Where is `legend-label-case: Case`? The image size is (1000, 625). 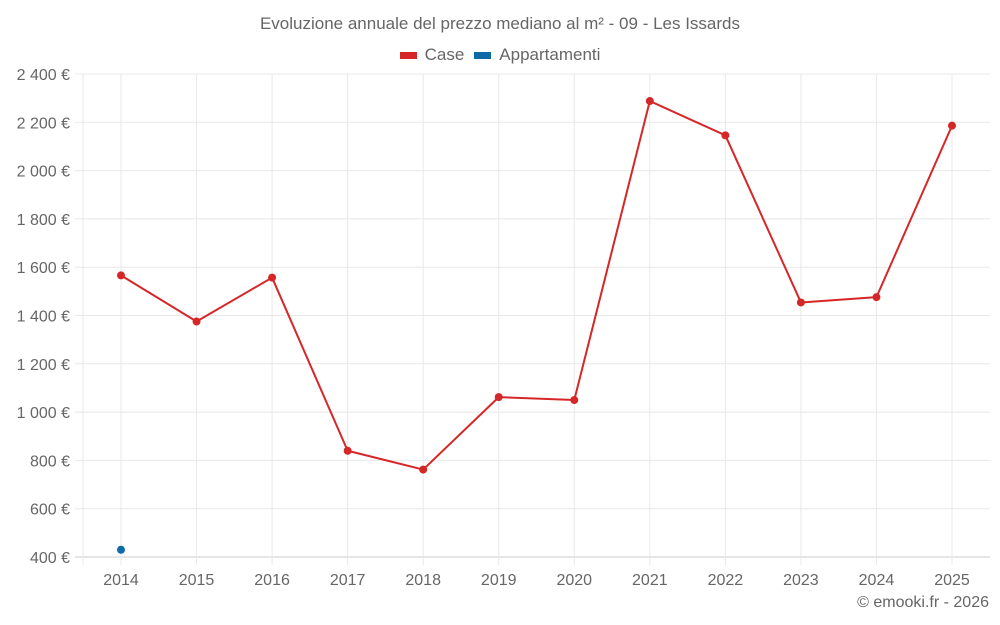
legend-label-case: Case is located at coordinates (444, 54).